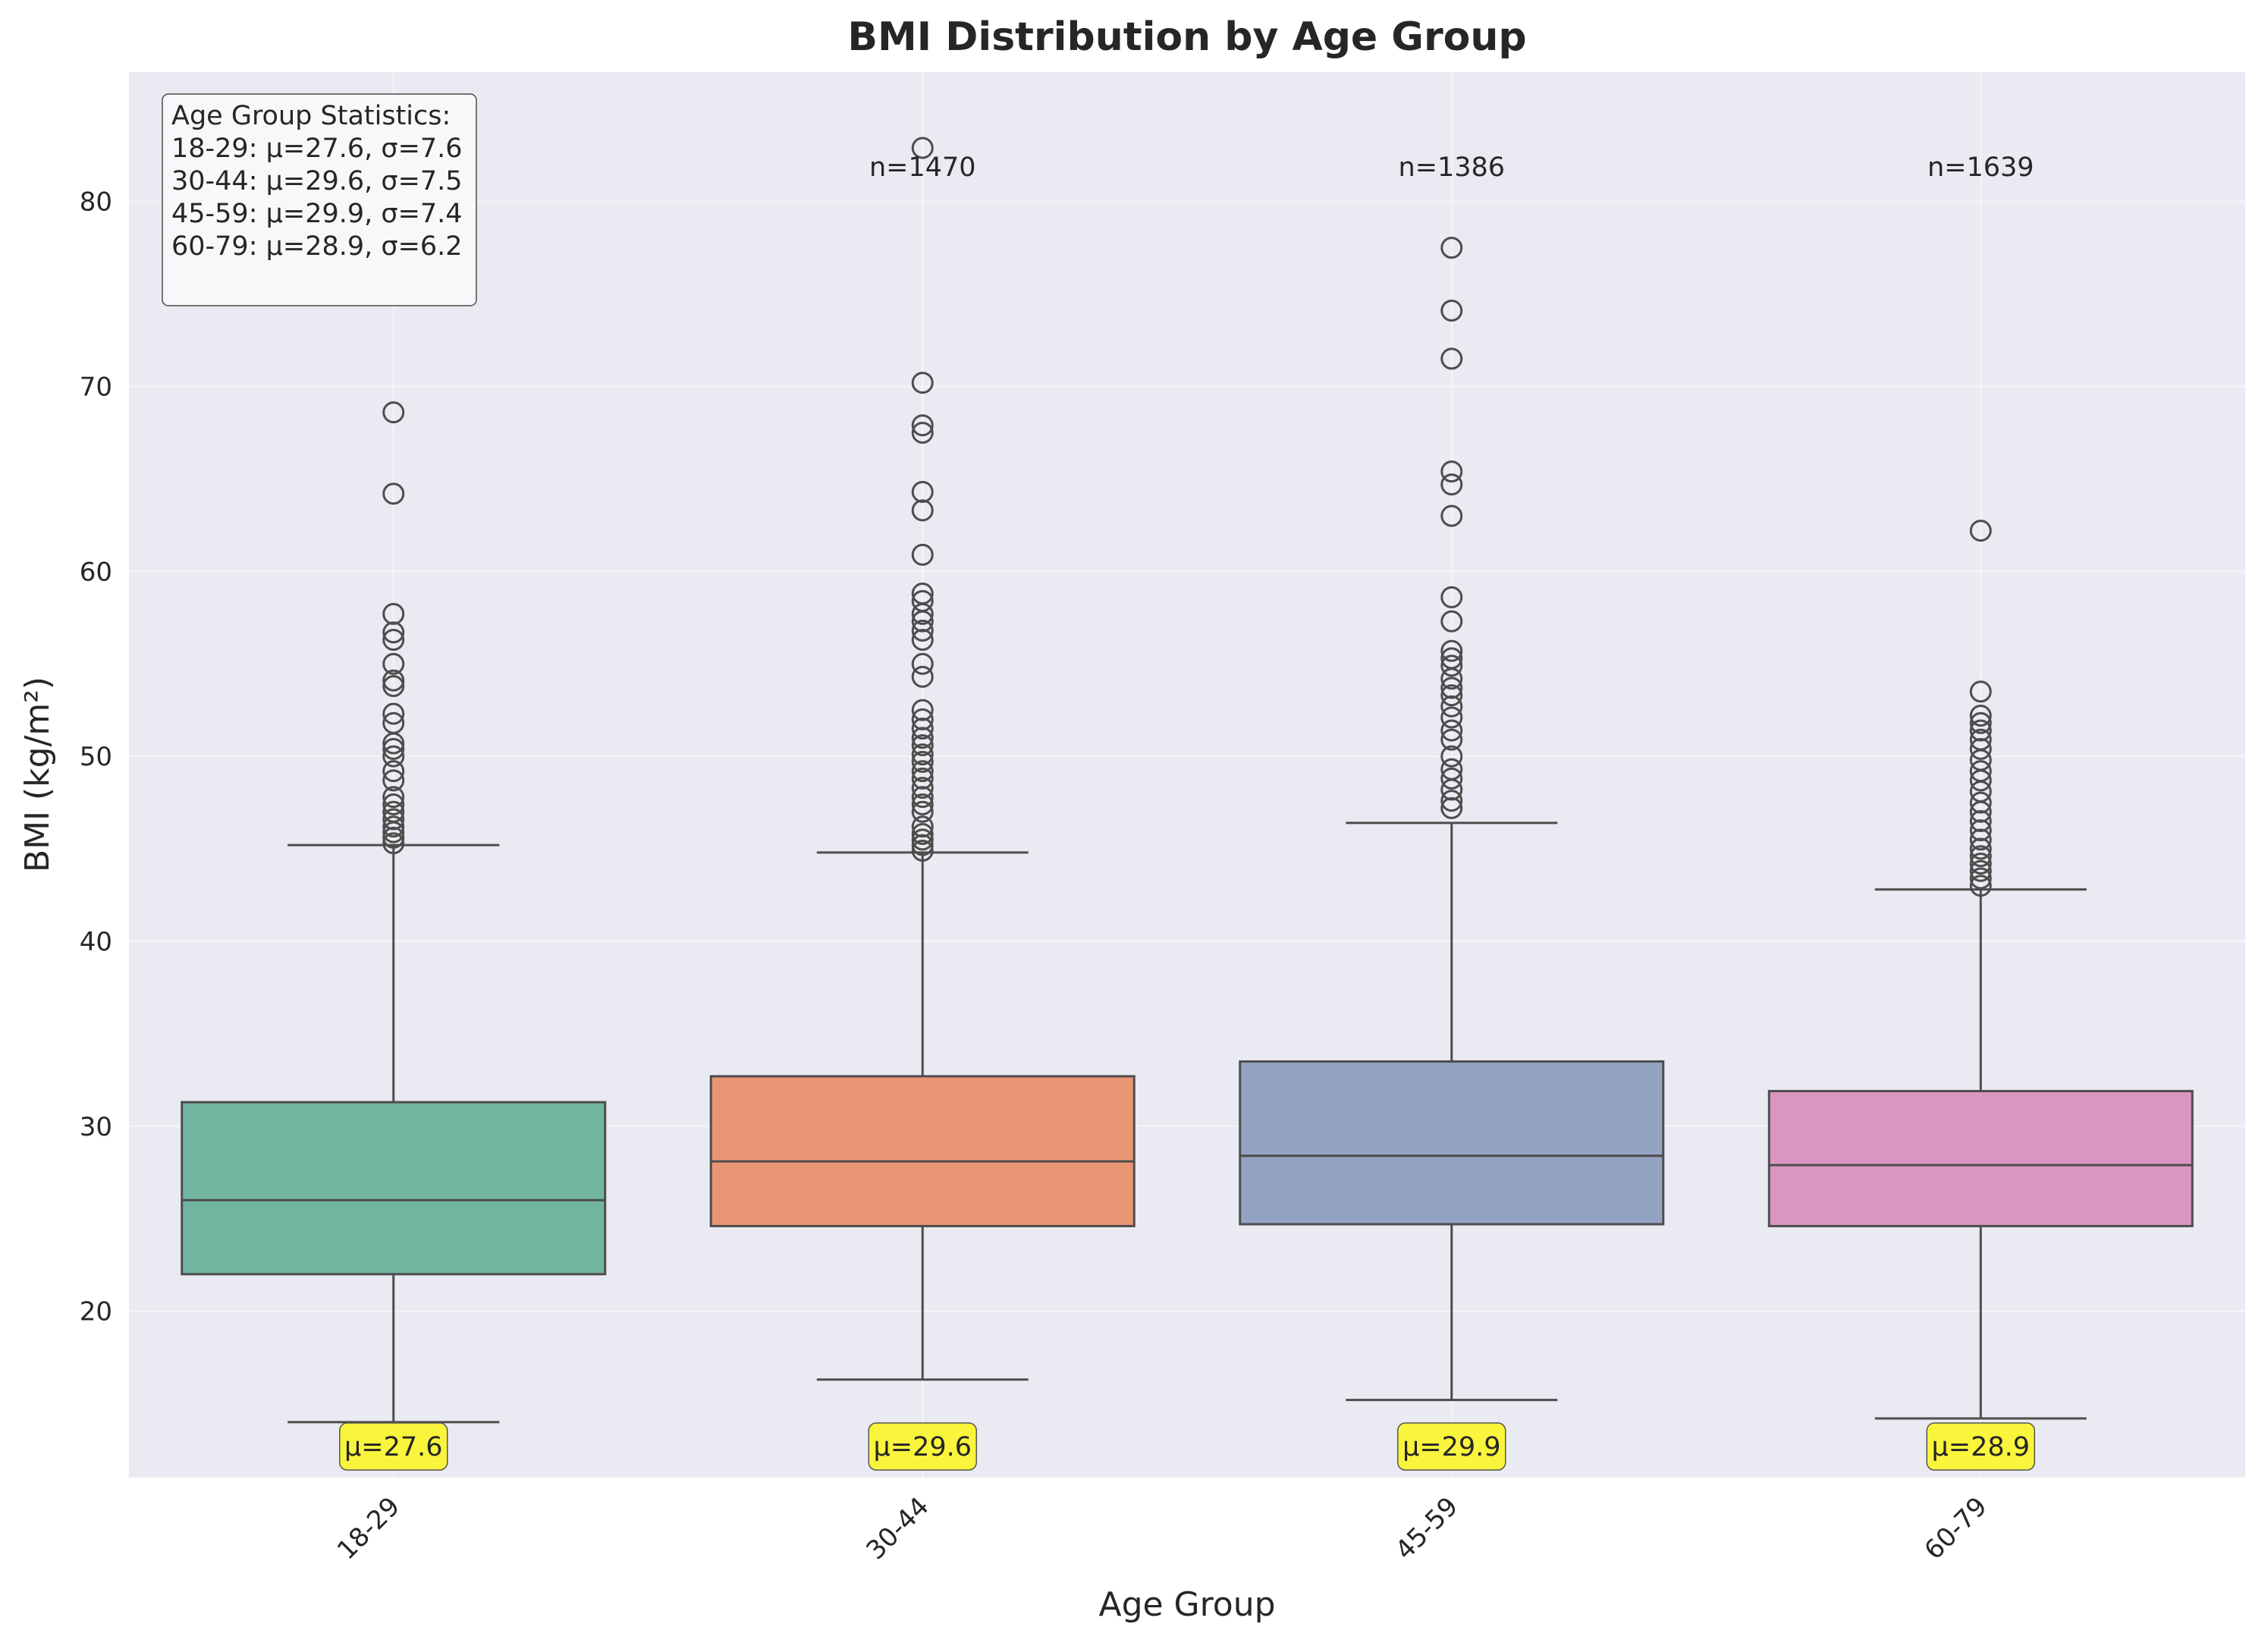  What do you see at coordinates (897, 1528) in the screenshot?
I see `x-tick-label-30-44: 30-44` at bounding box center [897, 1528].